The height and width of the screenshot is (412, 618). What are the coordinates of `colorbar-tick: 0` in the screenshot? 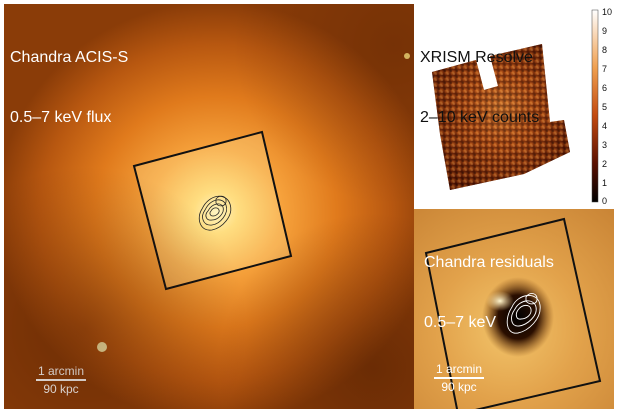 It's located at (605, 201).